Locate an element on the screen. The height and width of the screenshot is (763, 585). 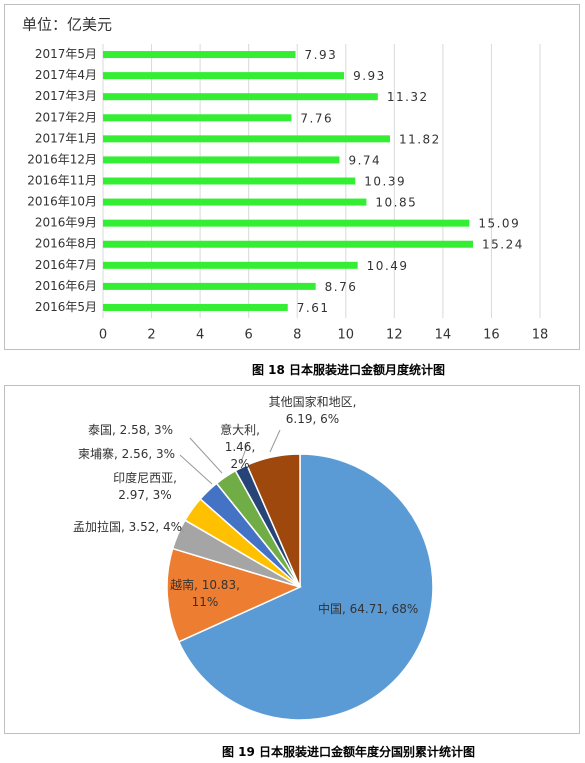
x-tick-label: 10 is located at coordinates (346, 335).